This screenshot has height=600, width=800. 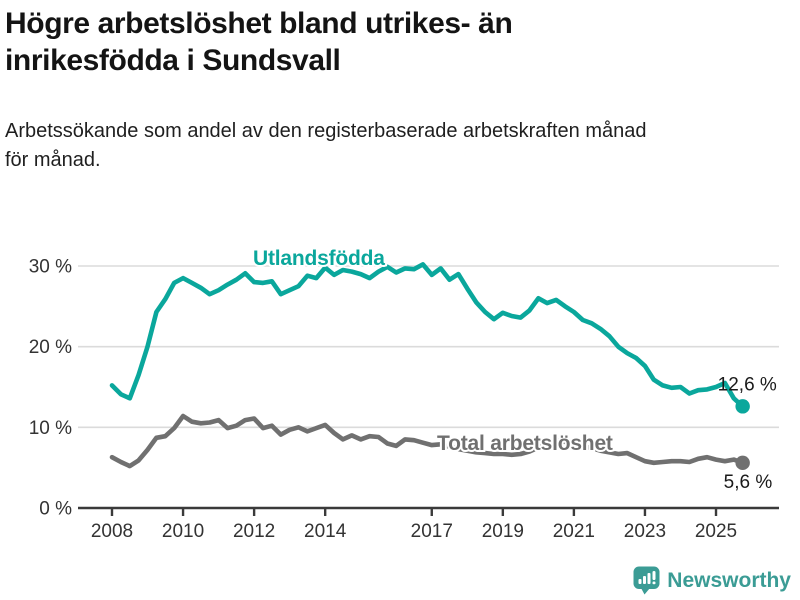 I want to click on x-tick-label-2025: 2025, so click(x=716, y=531).